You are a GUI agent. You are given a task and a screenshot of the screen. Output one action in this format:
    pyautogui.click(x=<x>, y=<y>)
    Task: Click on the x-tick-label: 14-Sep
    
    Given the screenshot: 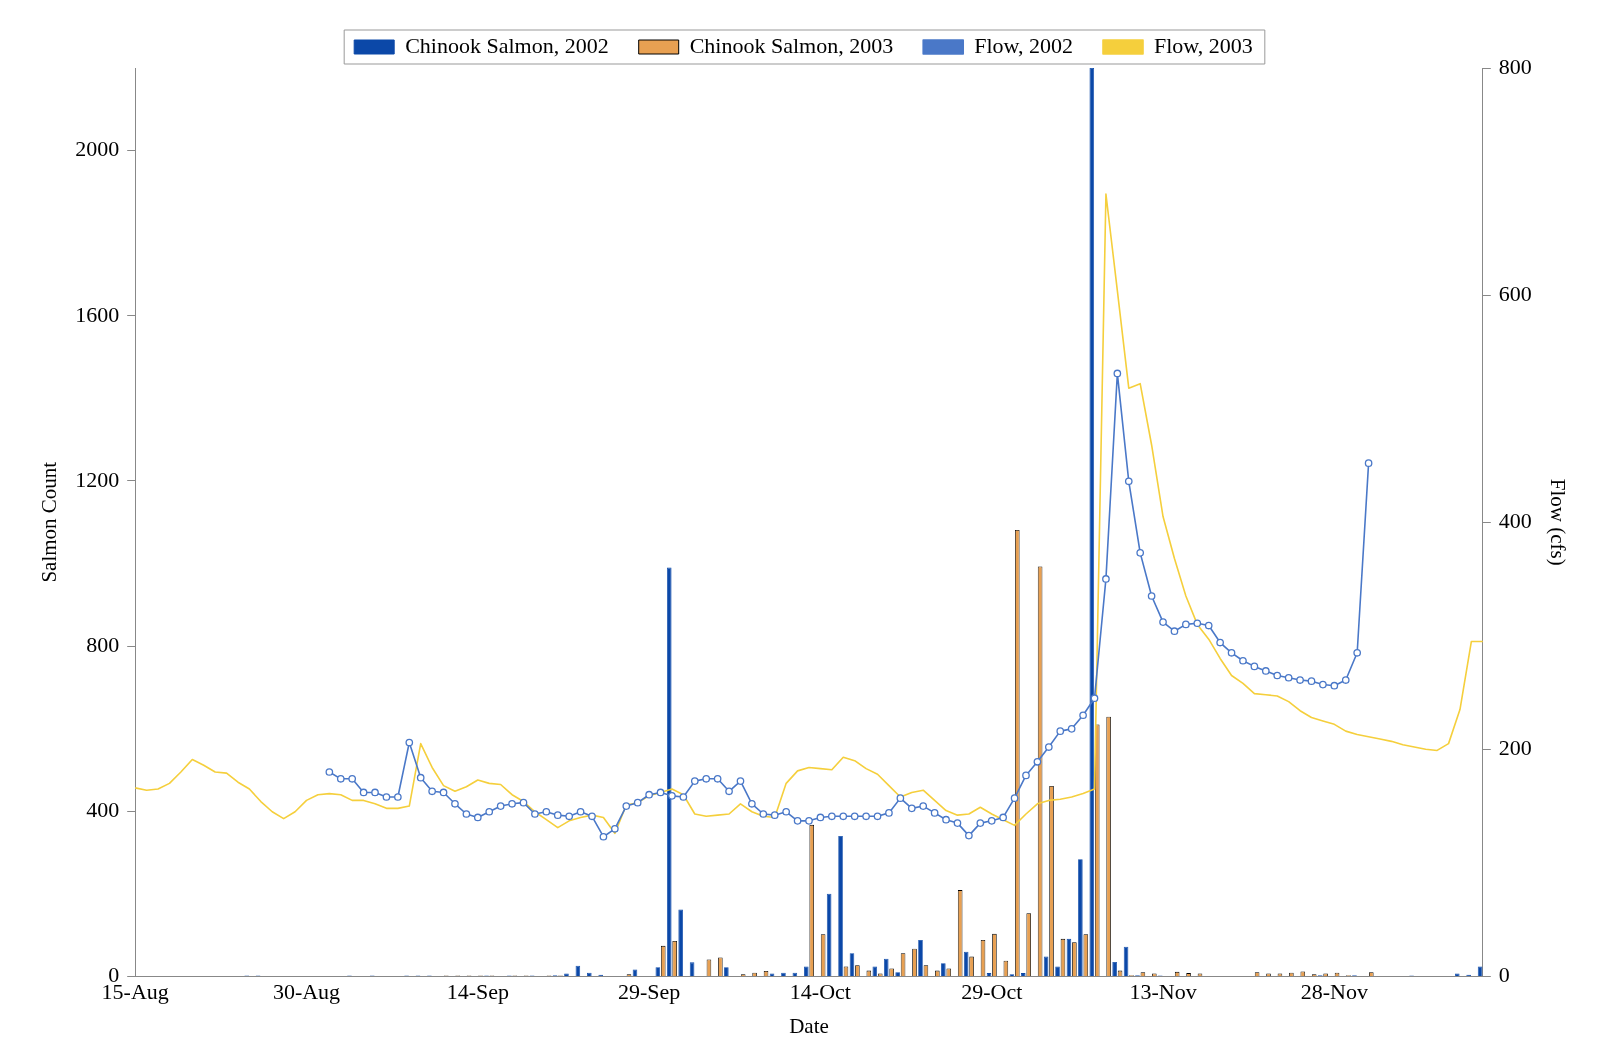 What is the action you would take?
    pyautogui.click(x=477, y=992)
    